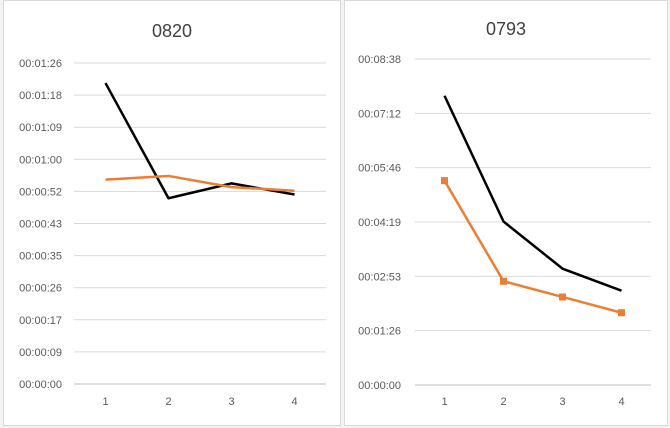 The height and width of the screenshot is (428, 670). I want to click on y-tick-label: 00:01:09, so click(40, 128).